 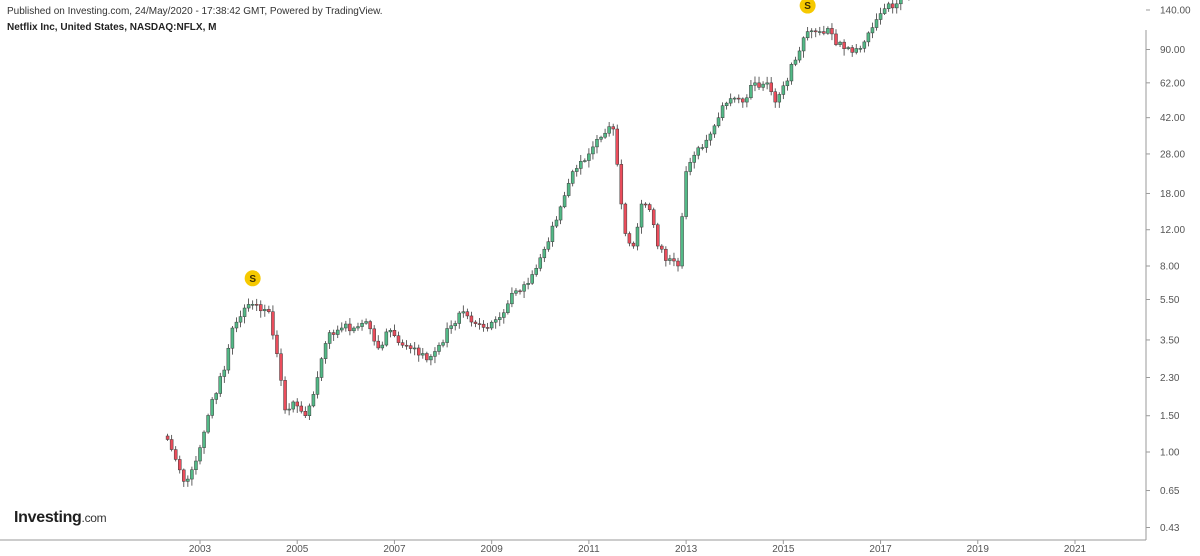 What do you see at coordinates (1172, 154) in the screenshot?
I see `y-tick-label: 28.00` at bounding box center [1172, 154].